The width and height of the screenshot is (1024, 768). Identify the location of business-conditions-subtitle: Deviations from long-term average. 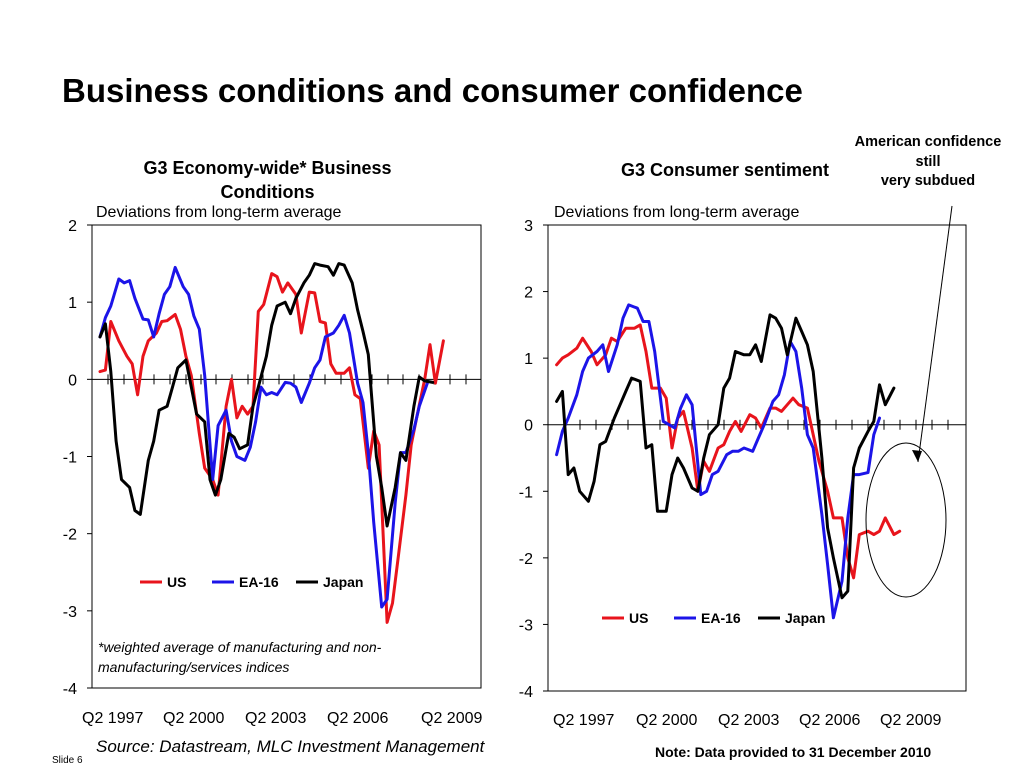
(219, 212).